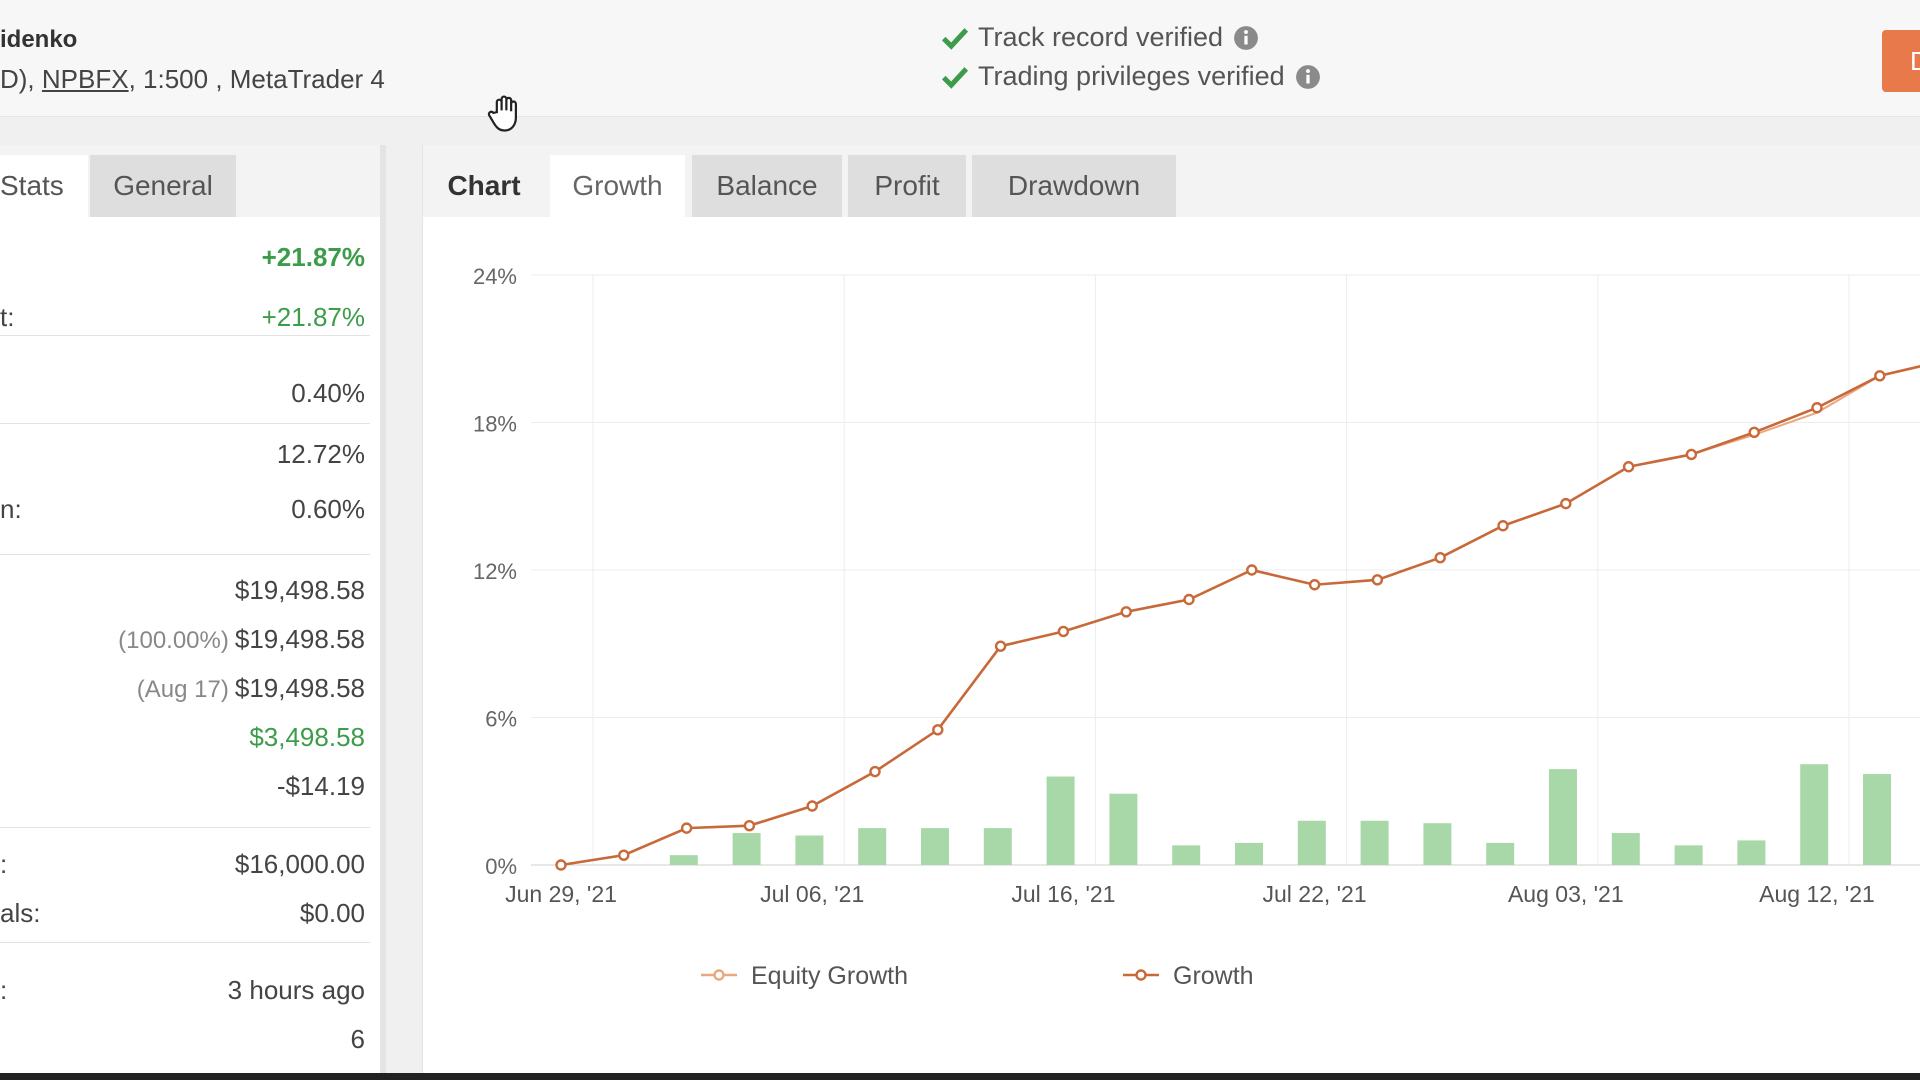 This screenshot has height=1080, width=1920. I want to click on tab-growth: Growth, so click(617, 186).